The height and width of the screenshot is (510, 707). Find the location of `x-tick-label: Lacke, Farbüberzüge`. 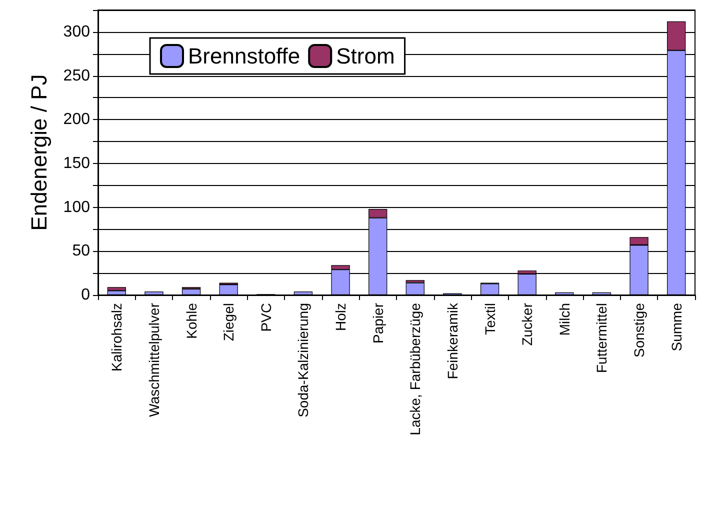

x-tick-label: Lacke, Farbüberzüge is located at coordinates (415, 369).